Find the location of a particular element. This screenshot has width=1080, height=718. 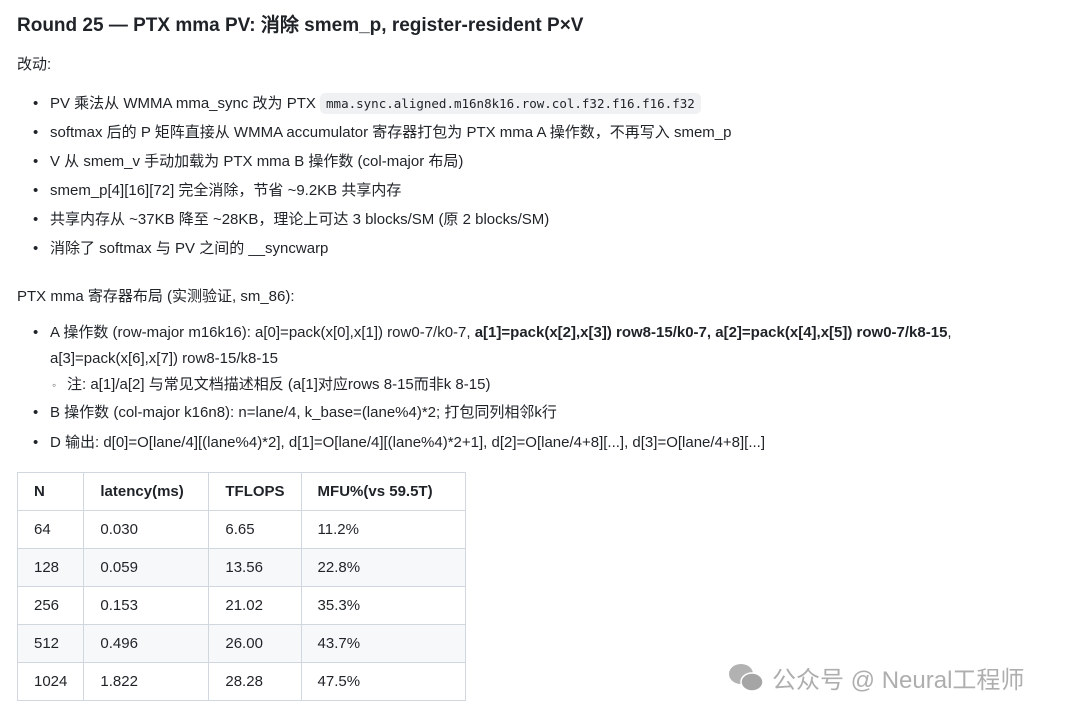

header-n: N is located at coordinates (50, 491).